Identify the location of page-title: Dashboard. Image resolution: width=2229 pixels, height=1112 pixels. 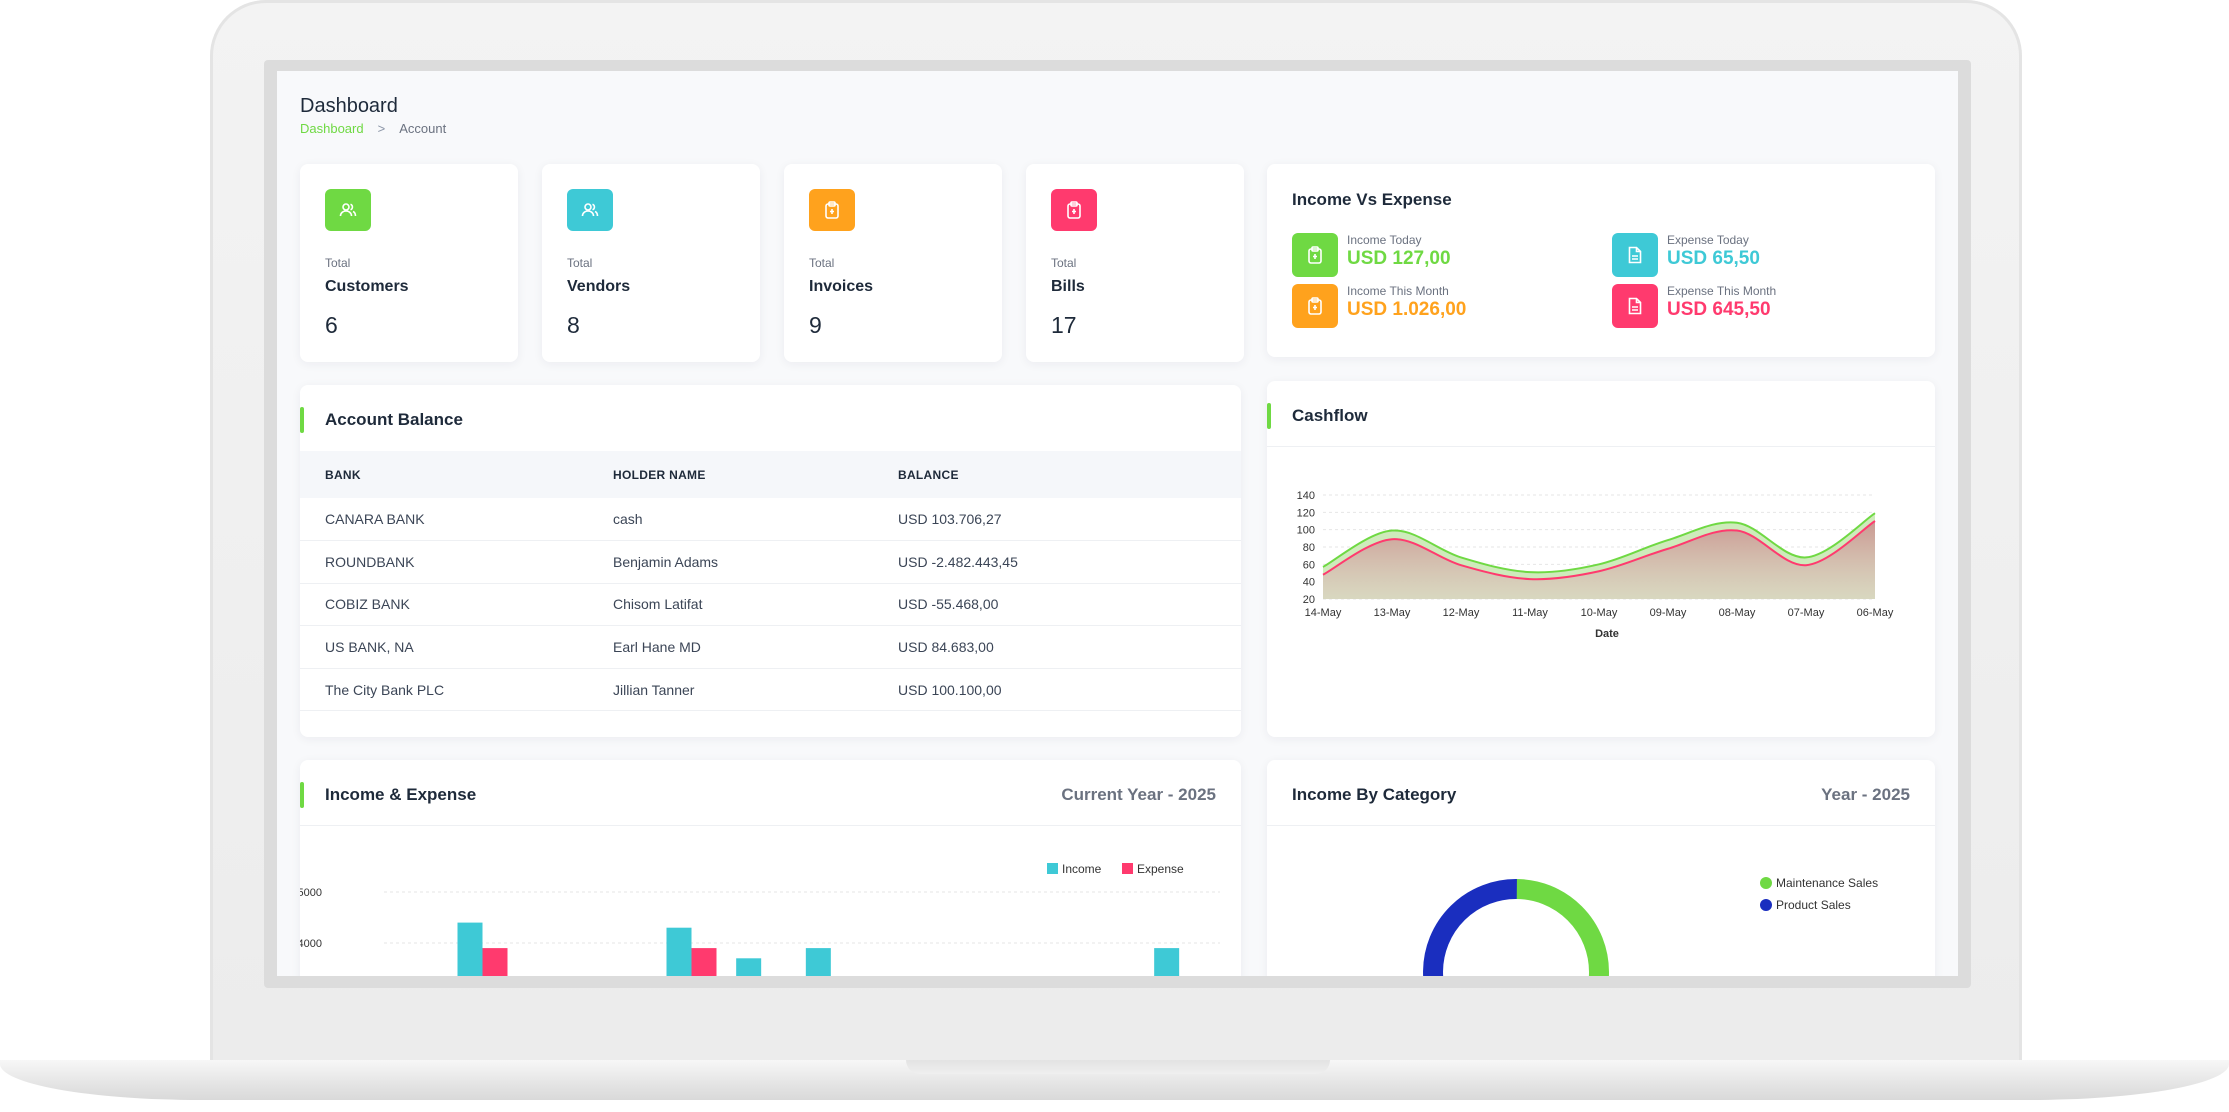
(349, 106).